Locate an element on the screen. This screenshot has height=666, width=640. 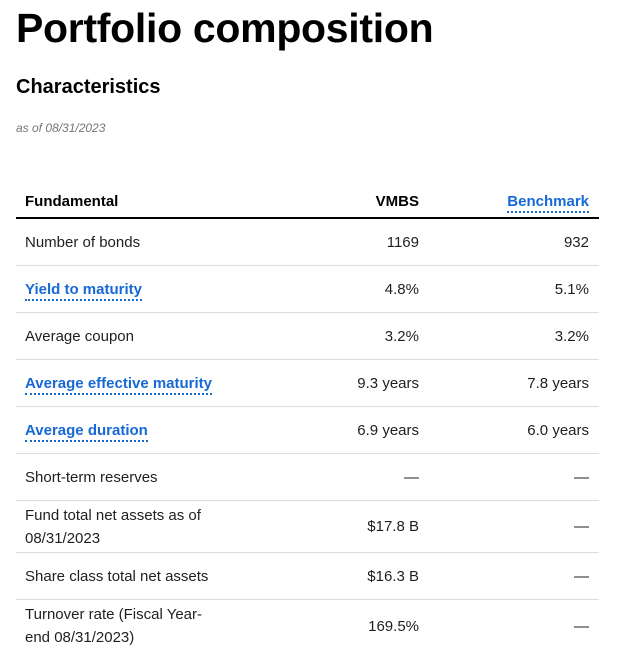
fund-value: $17.8 B is located at coordinates (393, 526).